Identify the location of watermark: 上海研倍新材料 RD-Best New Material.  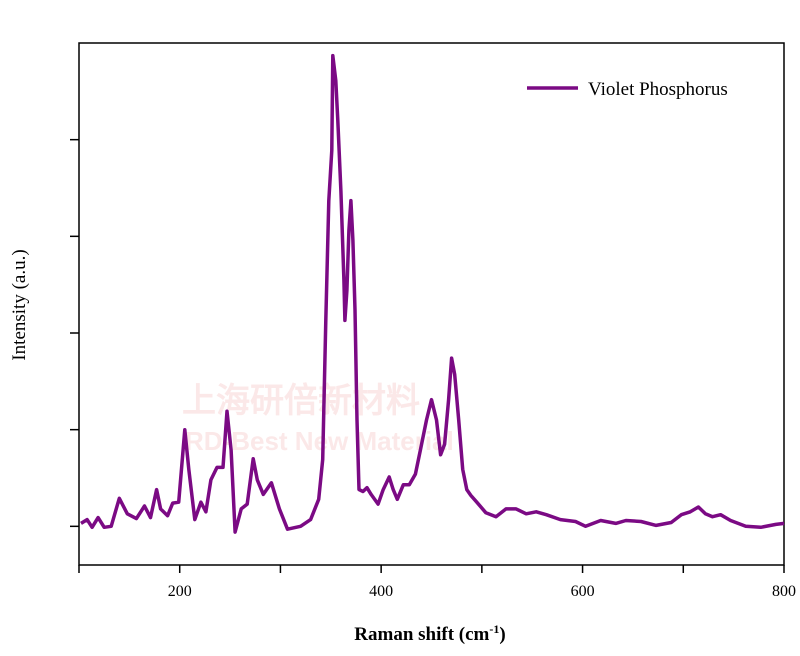
(318, 418).